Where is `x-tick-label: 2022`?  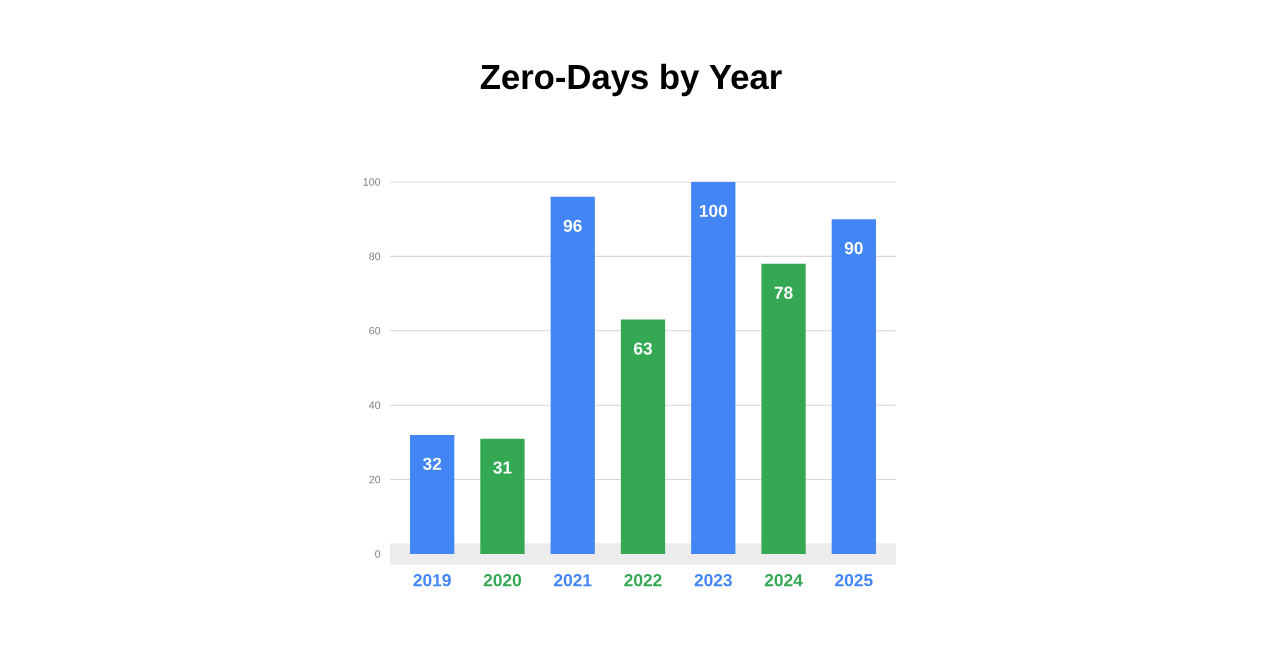 x-tick-label: 2022 is located at coordinates (643, 580).